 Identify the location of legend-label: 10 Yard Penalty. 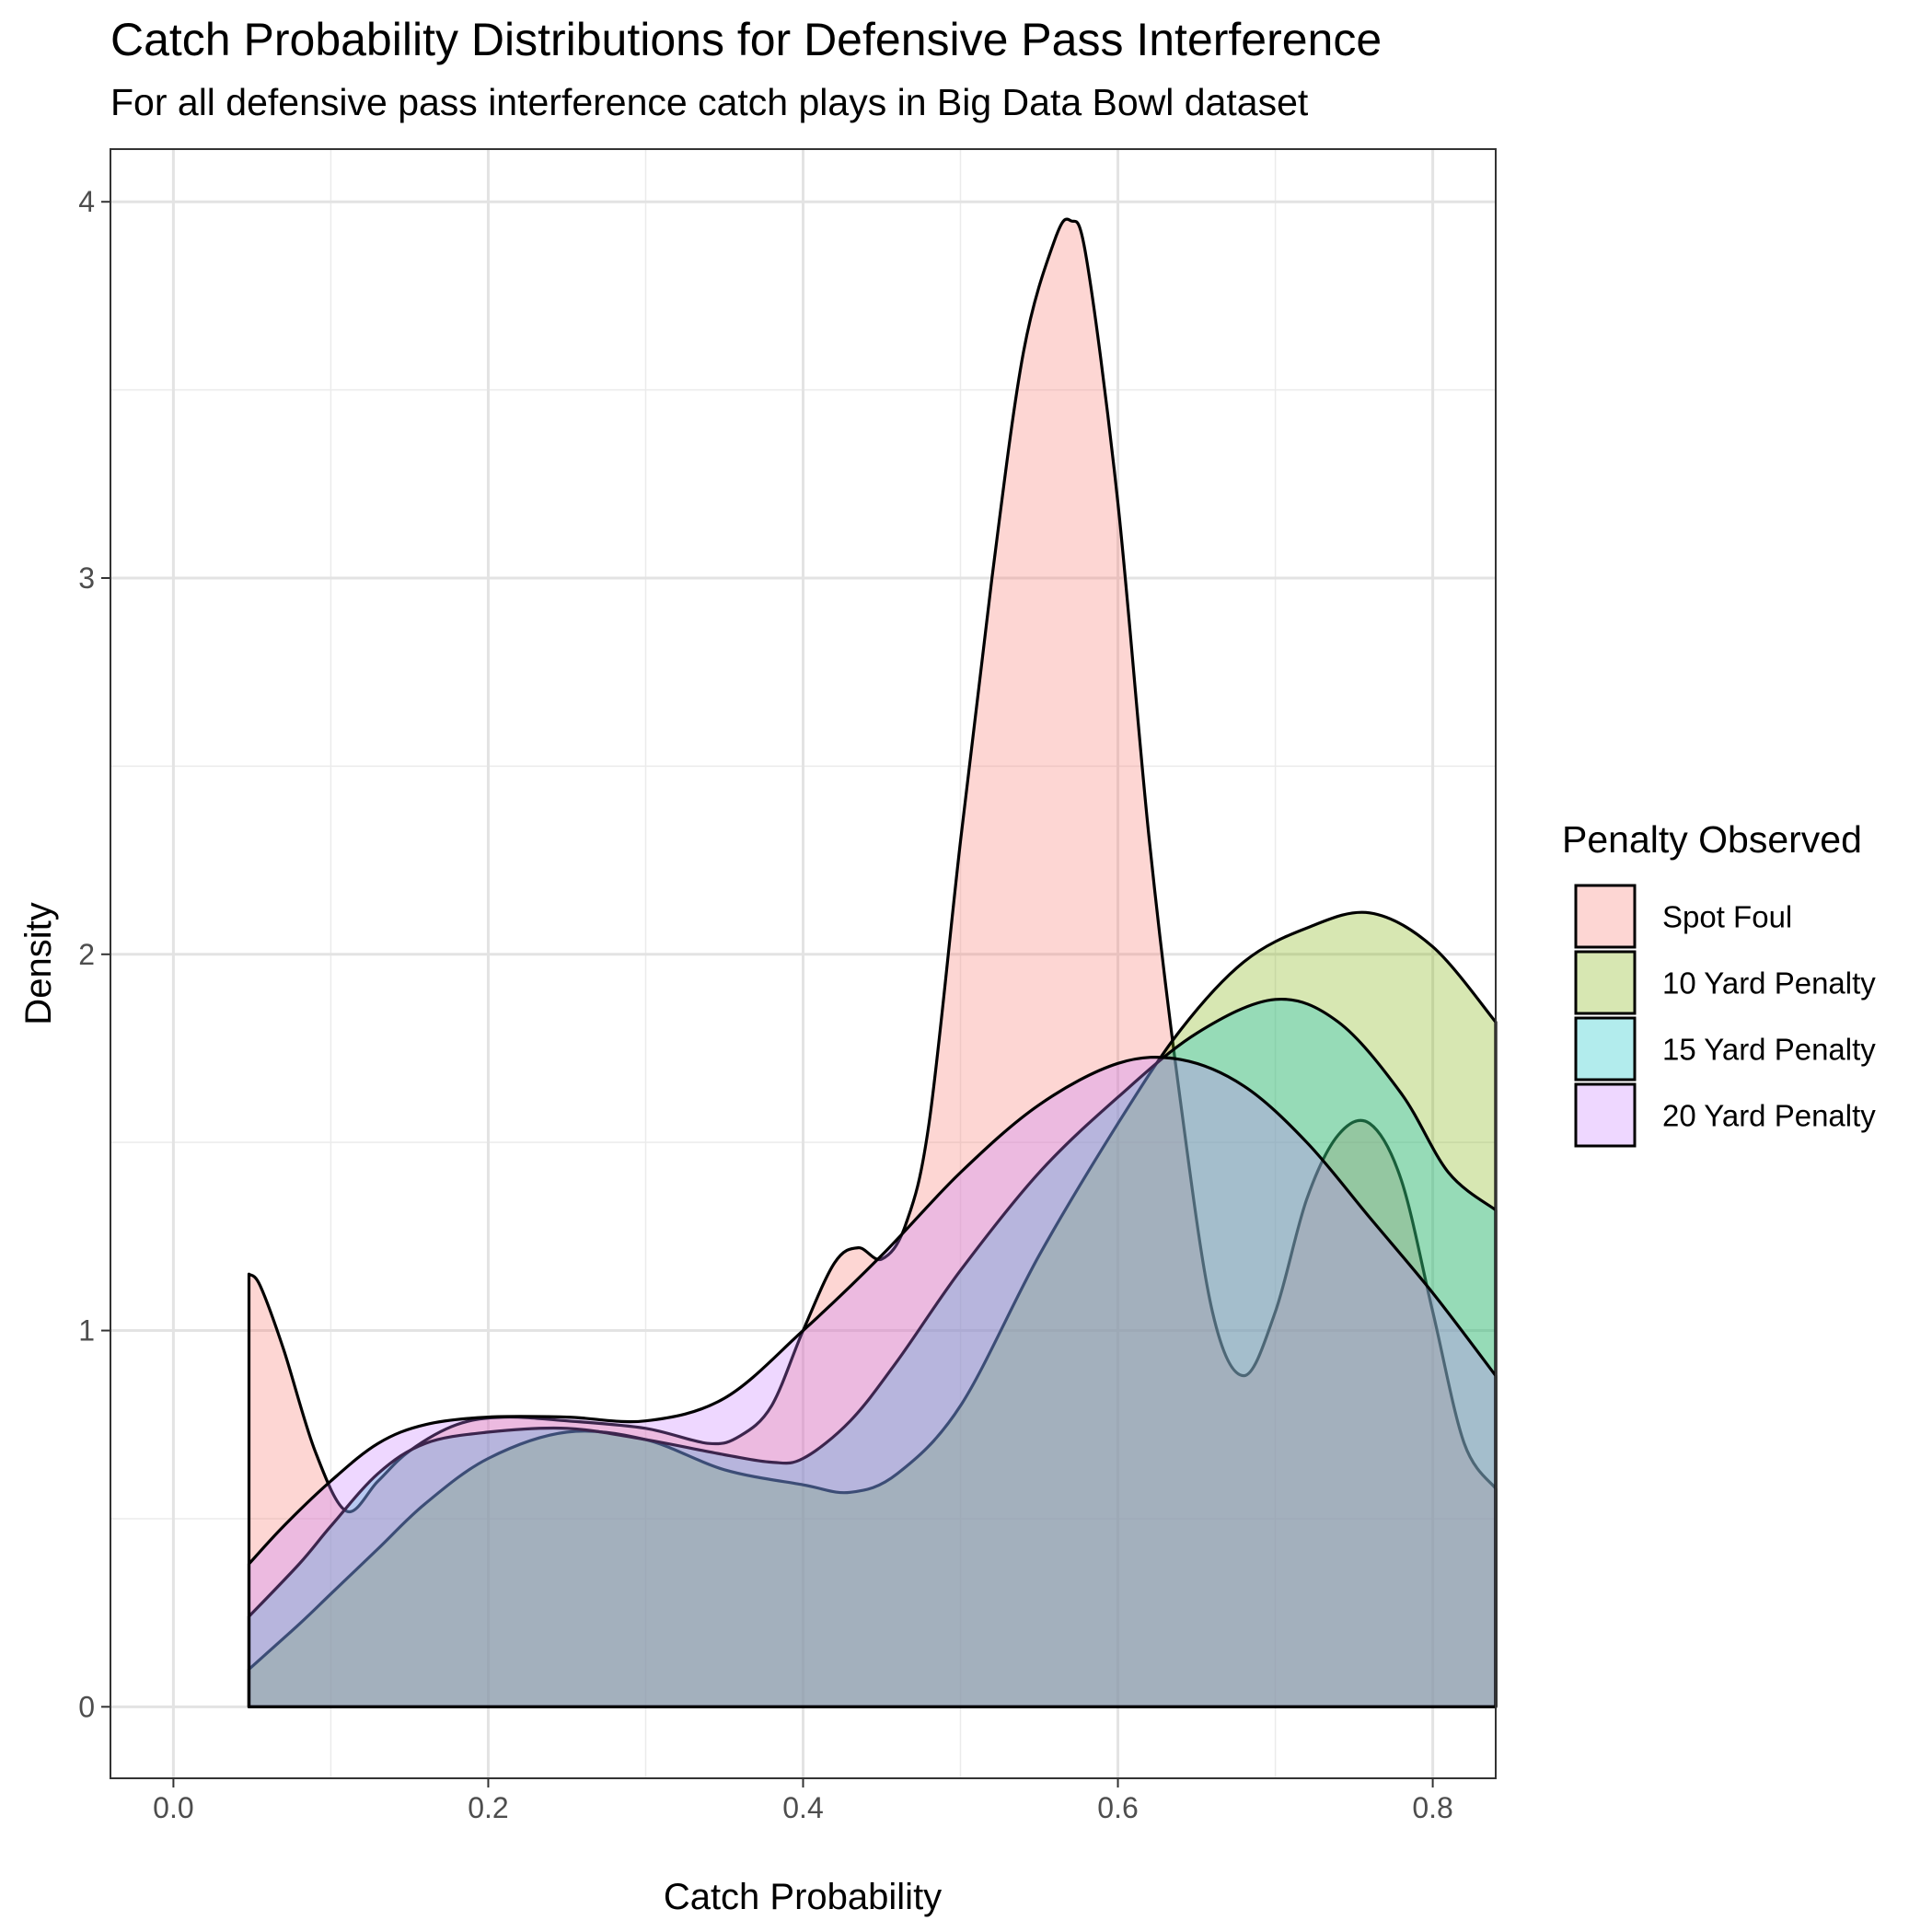
(1769, 984).